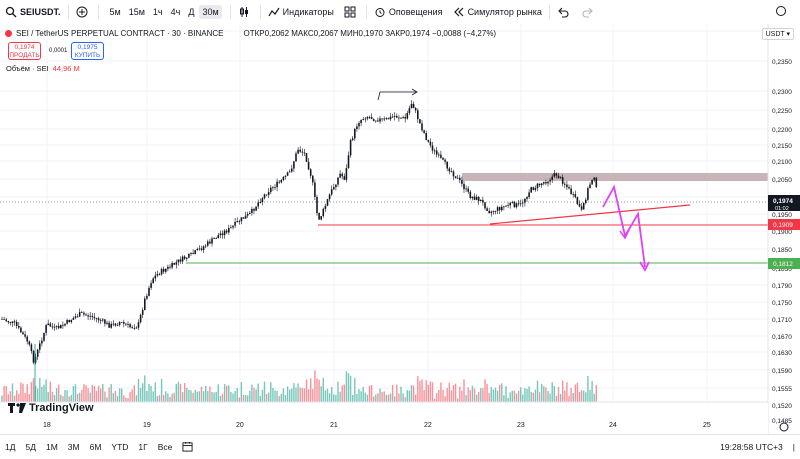  What do you see at coordinates (615, 177) in the screenshot?
I see `resistance-zone` at bounding box center [615, 177].